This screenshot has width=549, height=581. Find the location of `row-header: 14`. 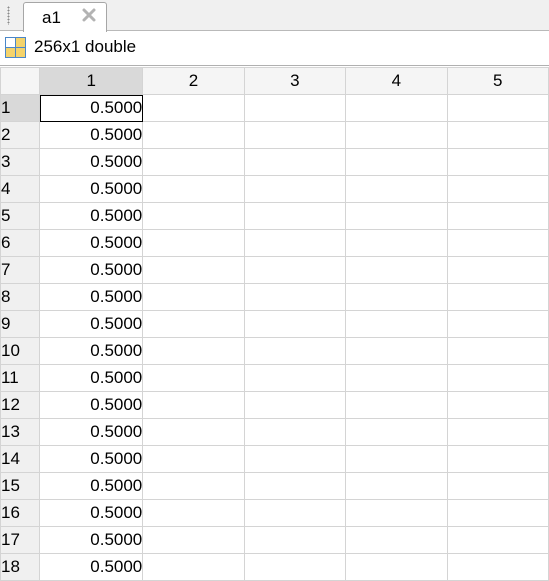

row-header: 14 is located at coordinates (20, 459).